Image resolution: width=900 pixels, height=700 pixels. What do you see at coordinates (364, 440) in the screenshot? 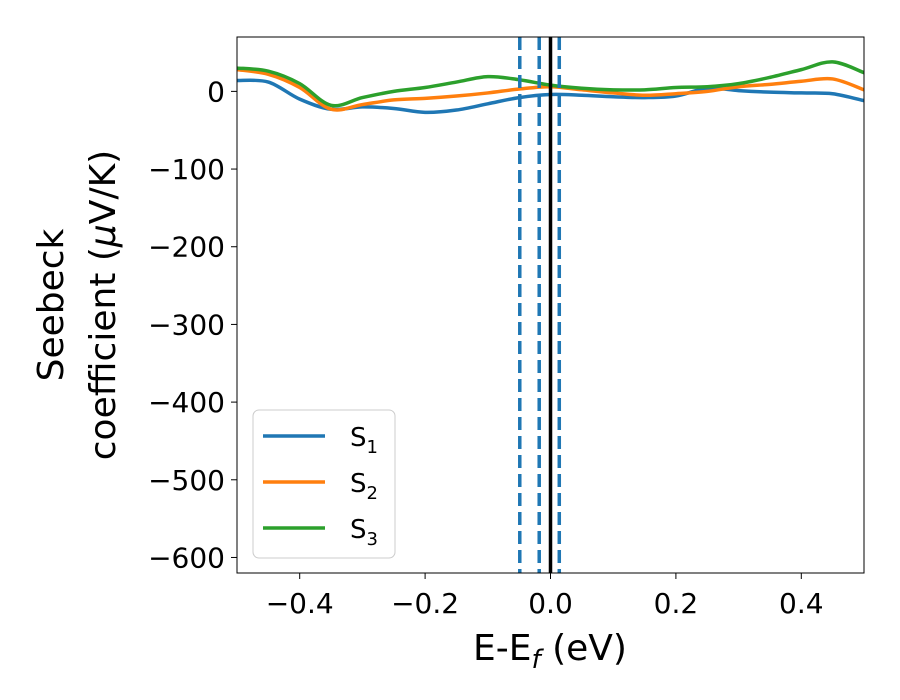
I see `legend-label-s1: S1` at bounding box center [364, 440].